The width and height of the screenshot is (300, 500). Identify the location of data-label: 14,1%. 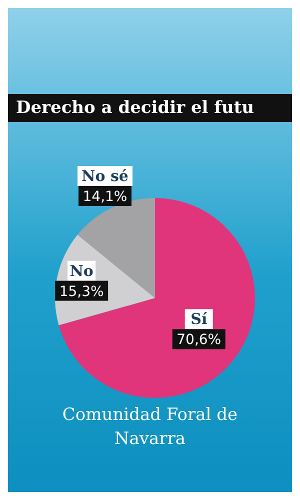
(105, 197).